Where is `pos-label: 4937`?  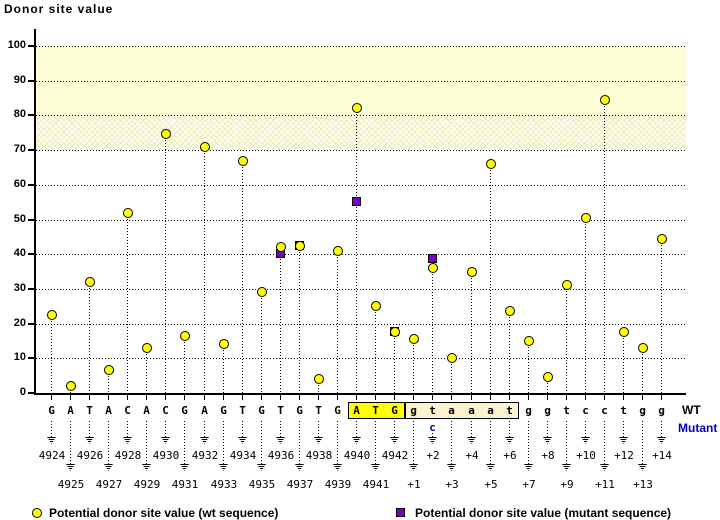
pos-label: 4937 is located at coordinates (300, 484).